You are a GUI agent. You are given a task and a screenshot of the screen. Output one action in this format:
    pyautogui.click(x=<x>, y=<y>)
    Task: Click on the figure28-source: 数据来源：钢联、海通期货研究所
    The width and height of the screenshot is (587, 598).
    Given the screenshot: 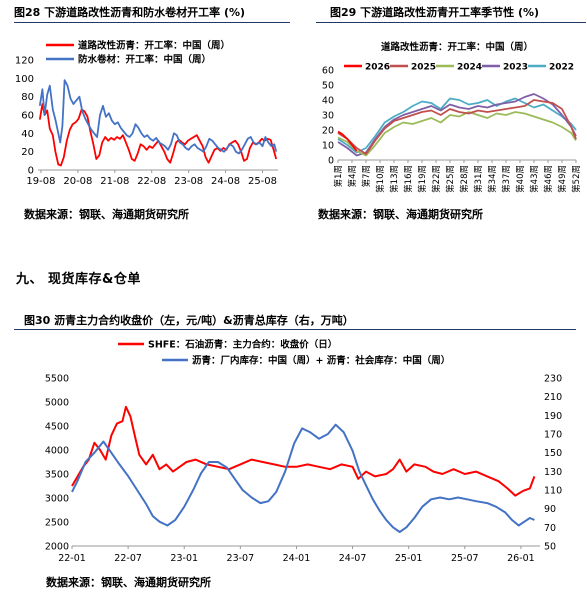 What is the action you would take?
    pyautogui.click(x=106, y=214)
    